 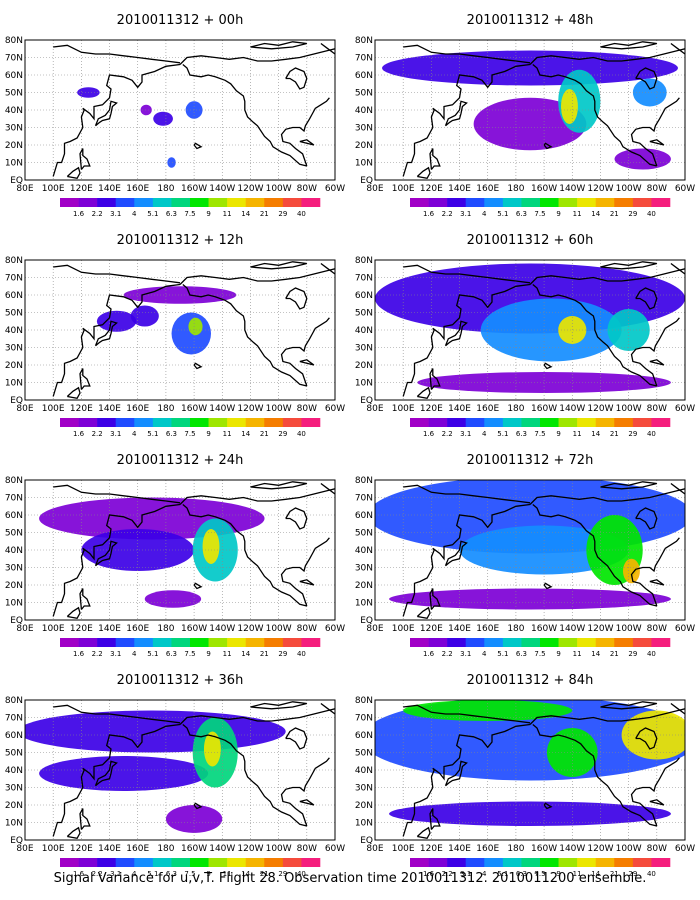 I want to click on colorbar-label: 1.6, so click(x=429, y=654).